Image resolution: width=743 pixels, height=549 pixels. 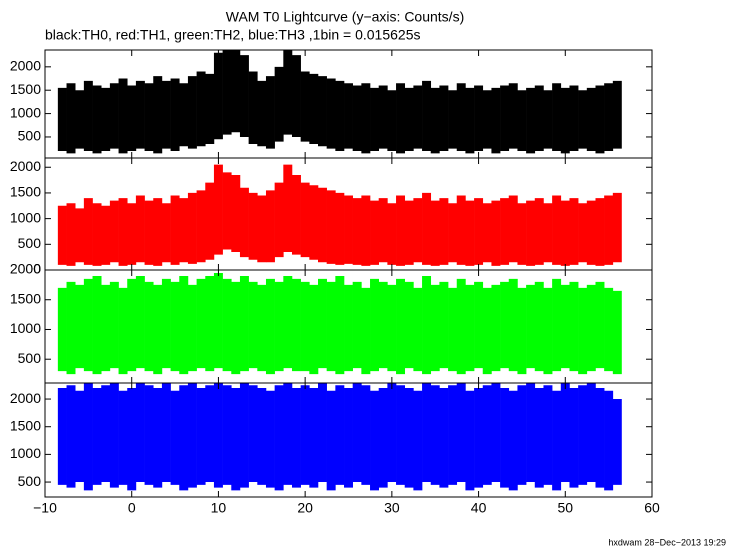 What do you see at coordinates (219, 508) in the screenshot?
I see `x-tick-label: 10` at bounding box center [219, 508].